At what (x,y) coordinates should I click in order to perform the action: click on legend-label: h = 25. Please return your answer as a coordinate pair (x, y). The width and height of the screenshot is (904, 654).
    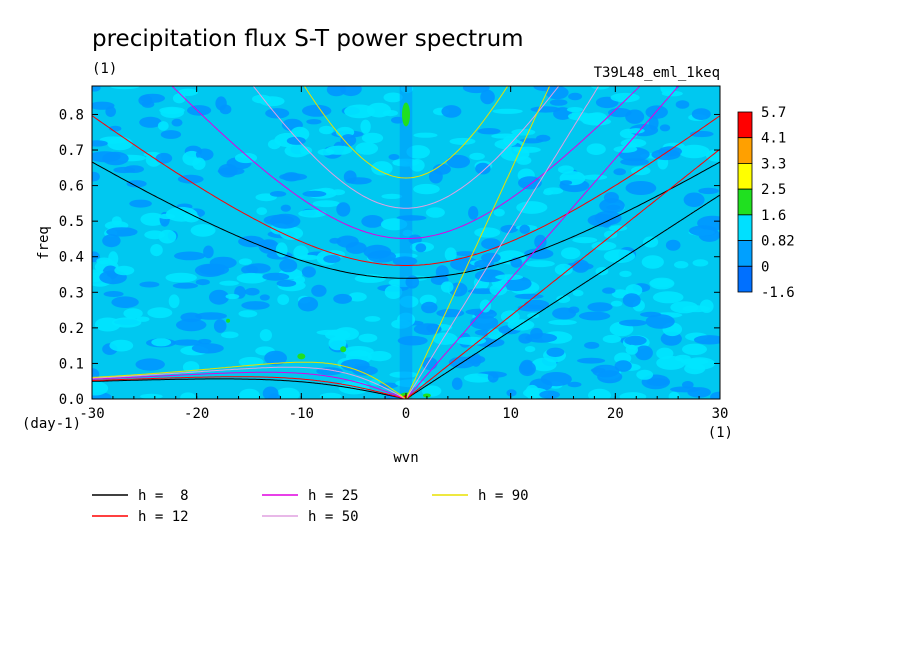
    Looking at the image, I should click on (333, 496).